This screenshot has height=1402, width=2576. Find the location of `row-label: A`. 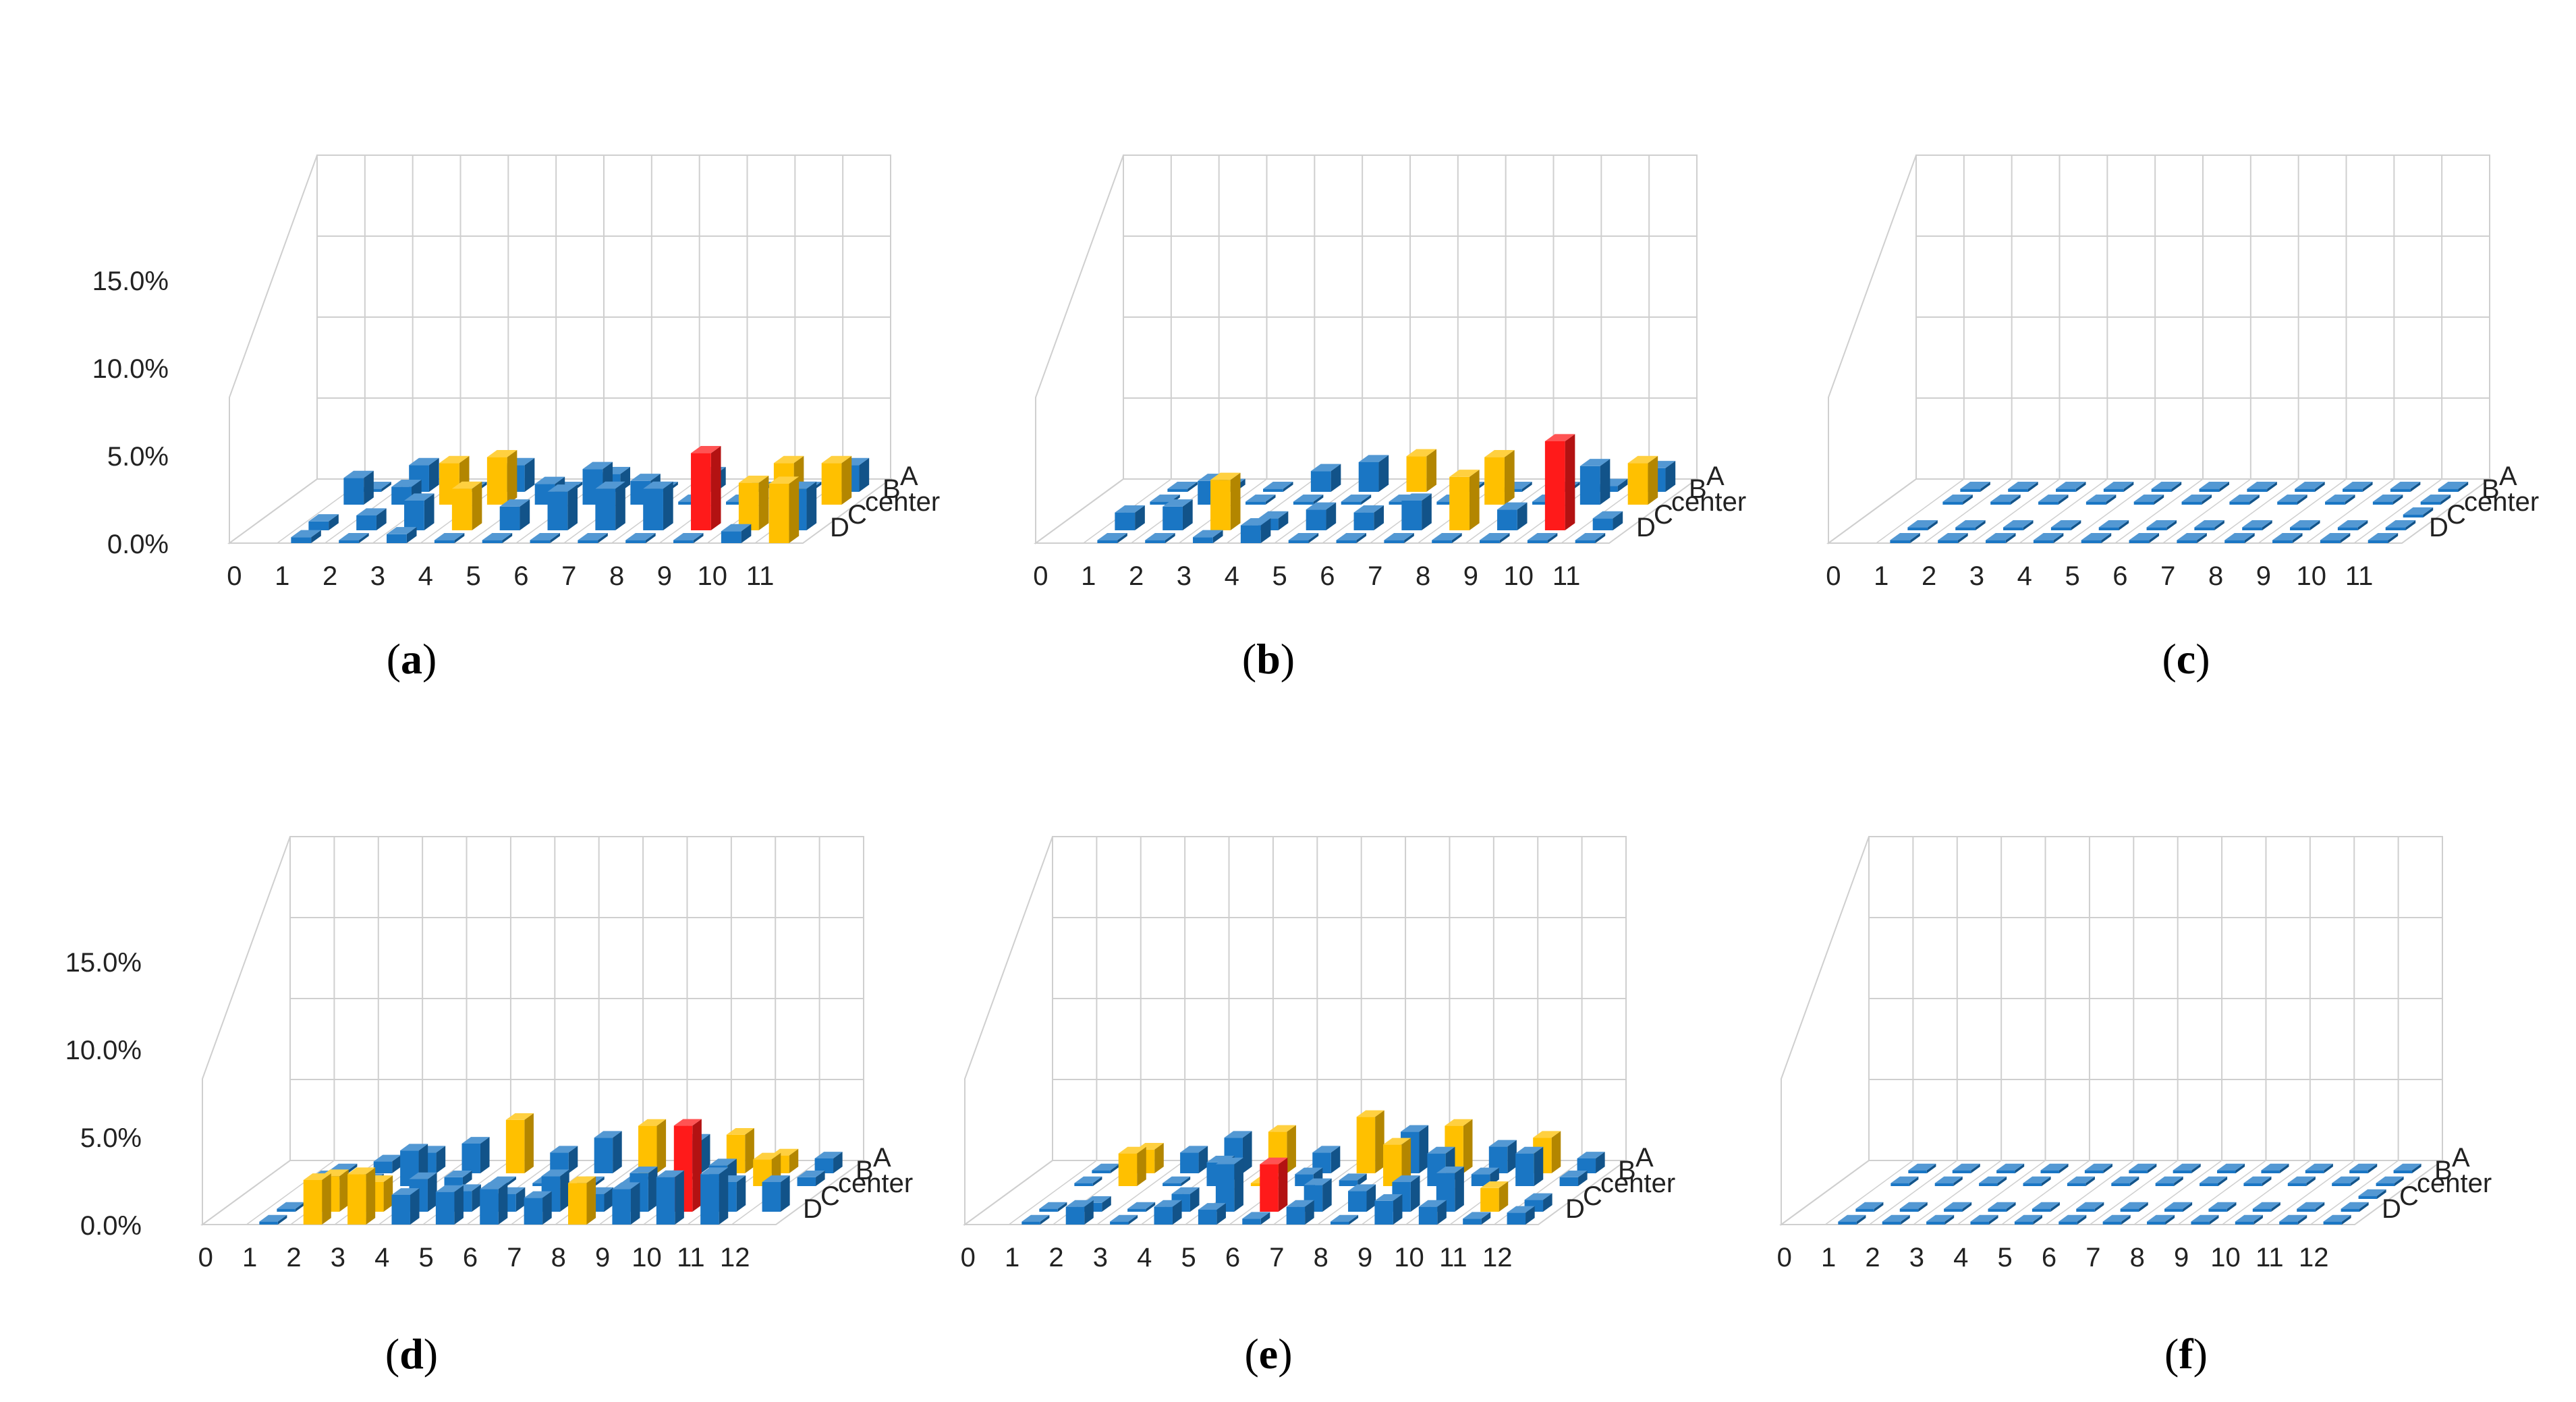

row-label: A is located at coordinates (1715, 476).